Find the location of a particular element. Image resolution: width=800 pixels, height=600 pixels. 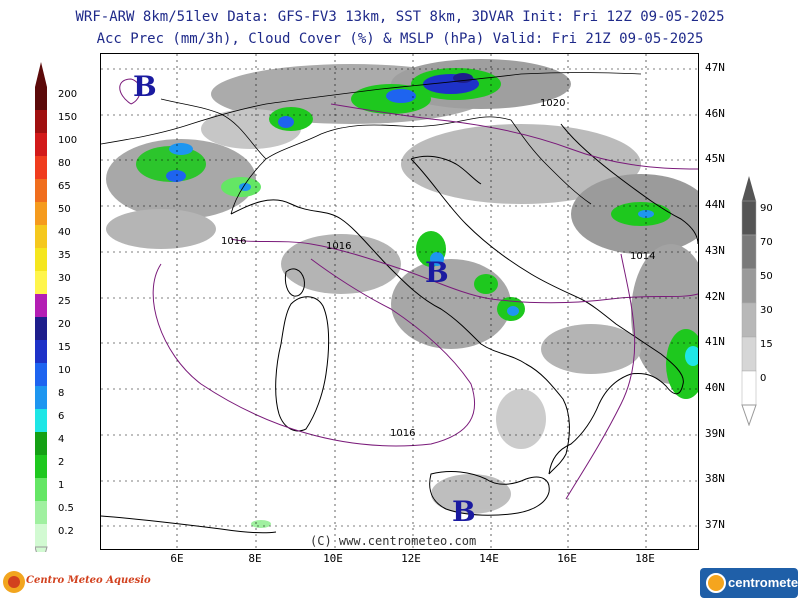

precip-legend-label: 80 is located at coordinates (64, 163).